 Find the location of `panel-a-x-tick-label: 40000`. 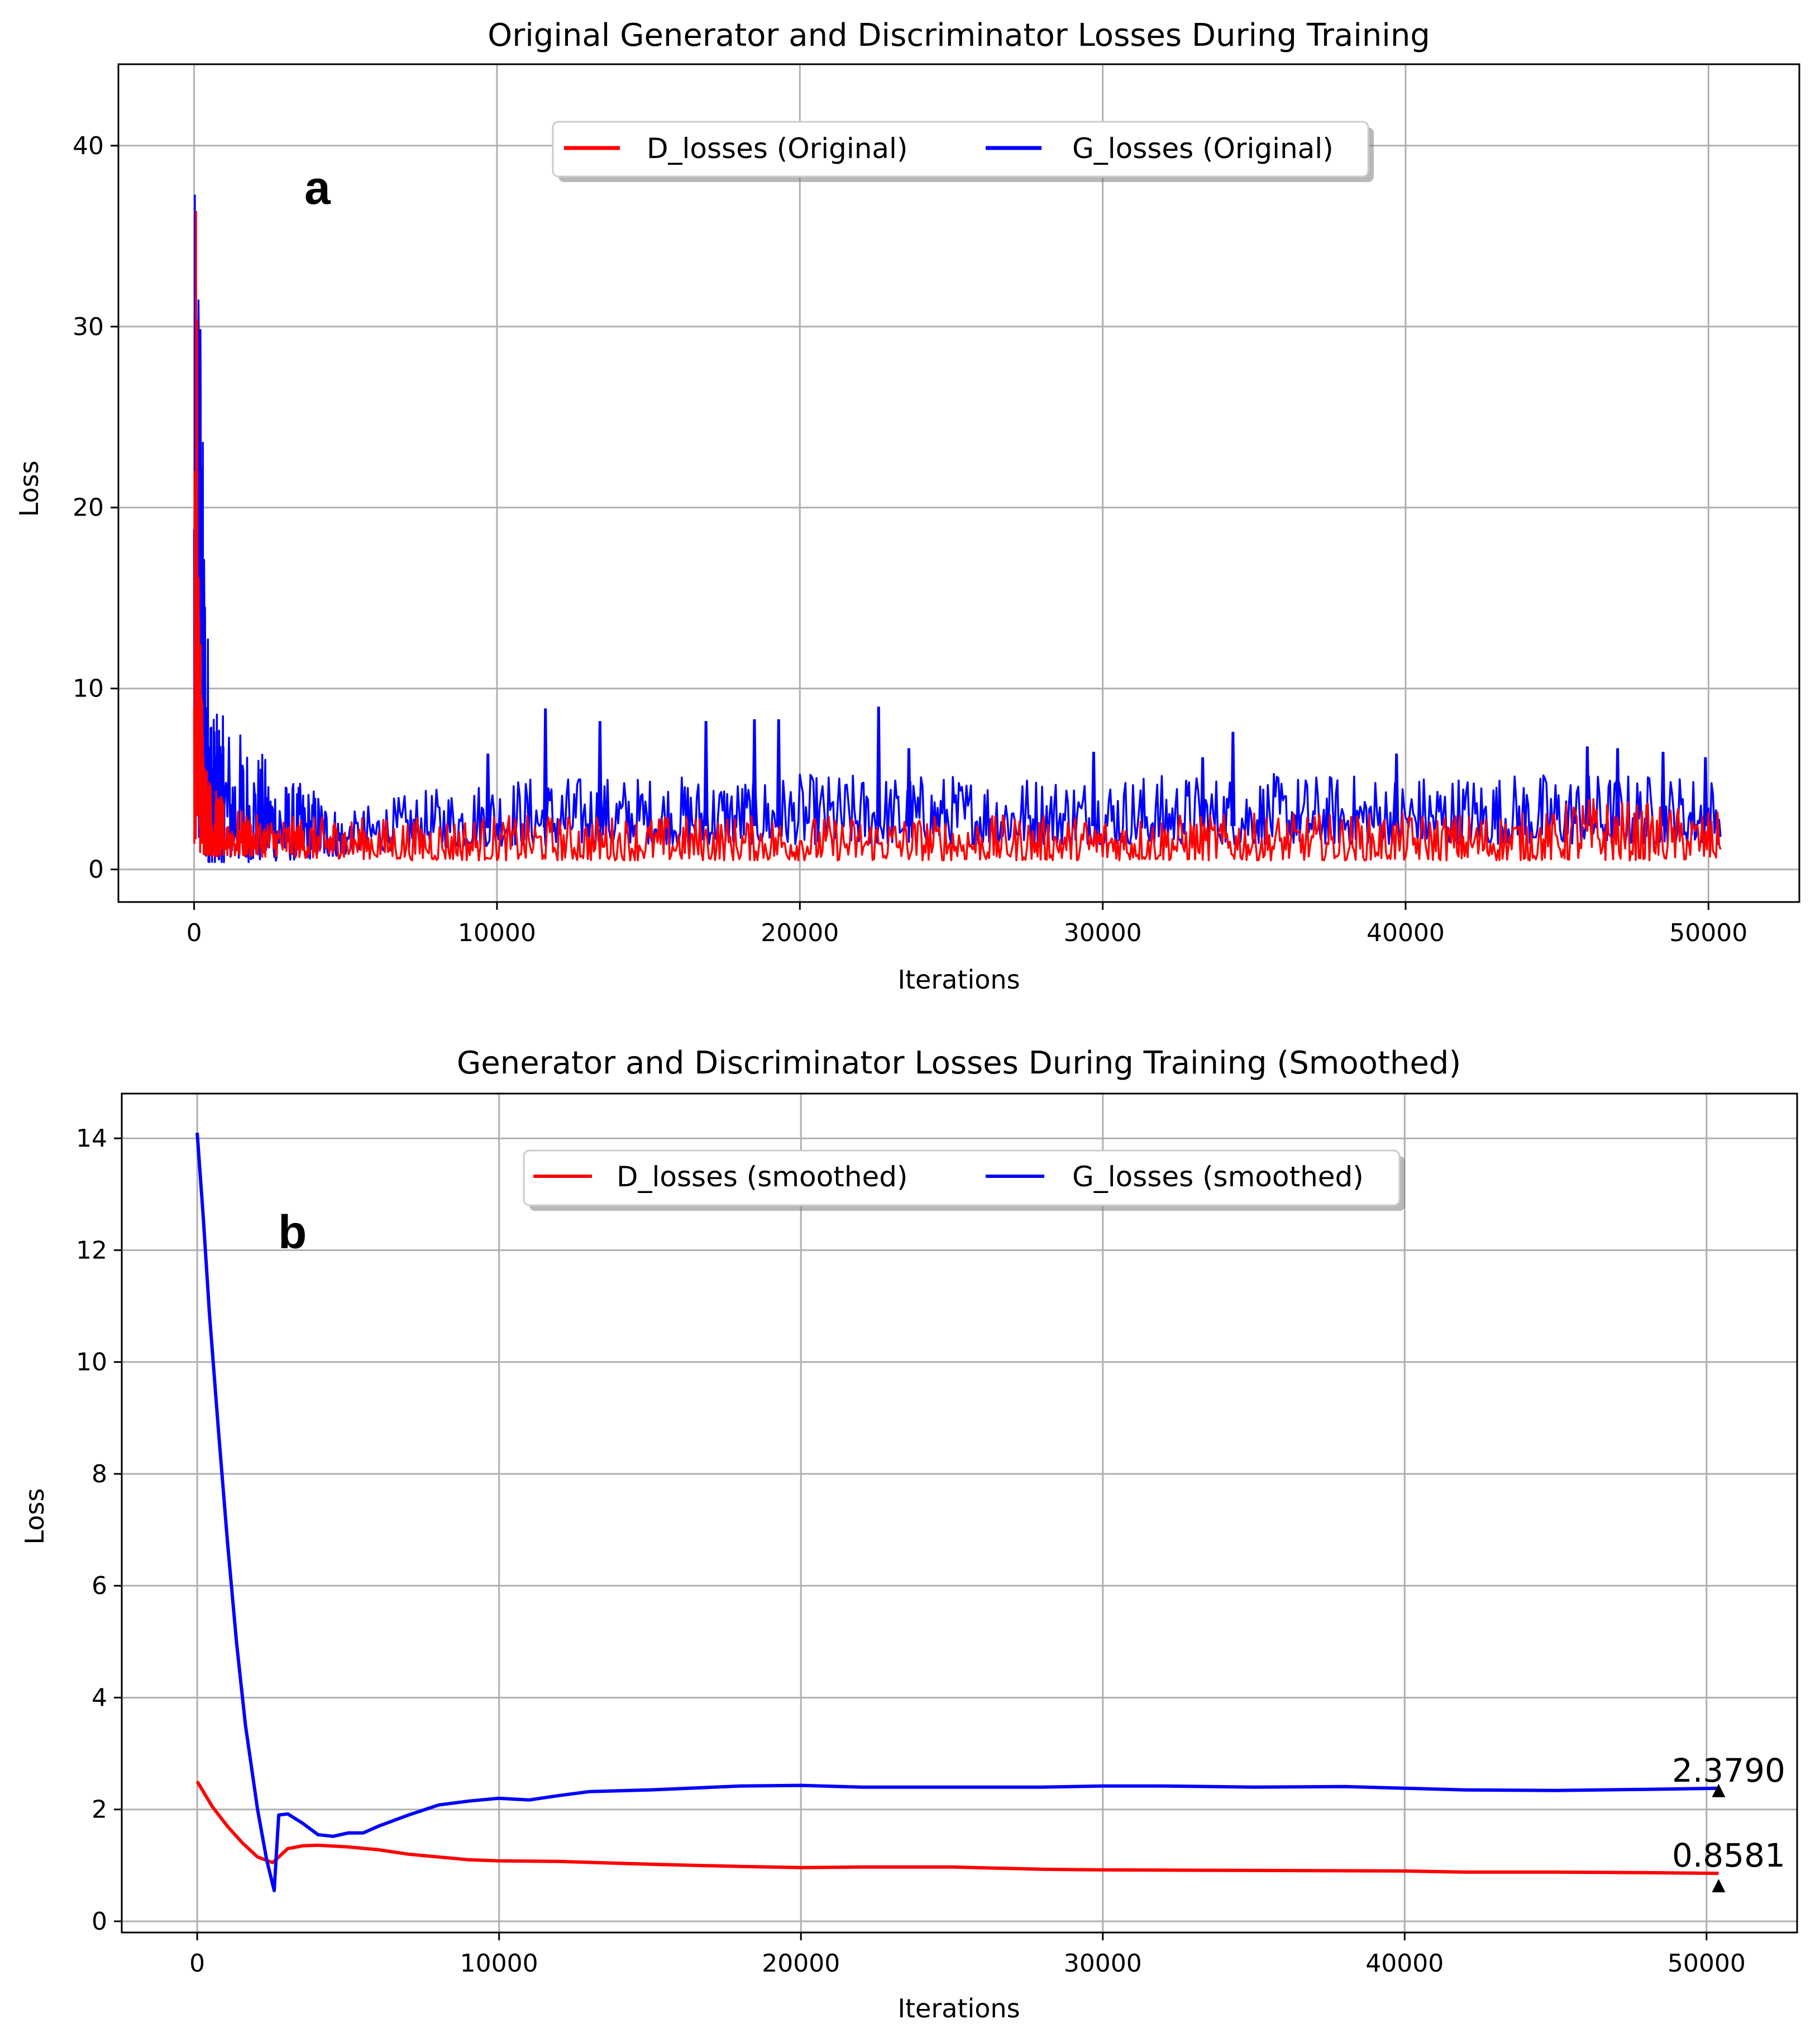

panel-a-x-tick-label: 40000 is located at coordinates (1406, 933).